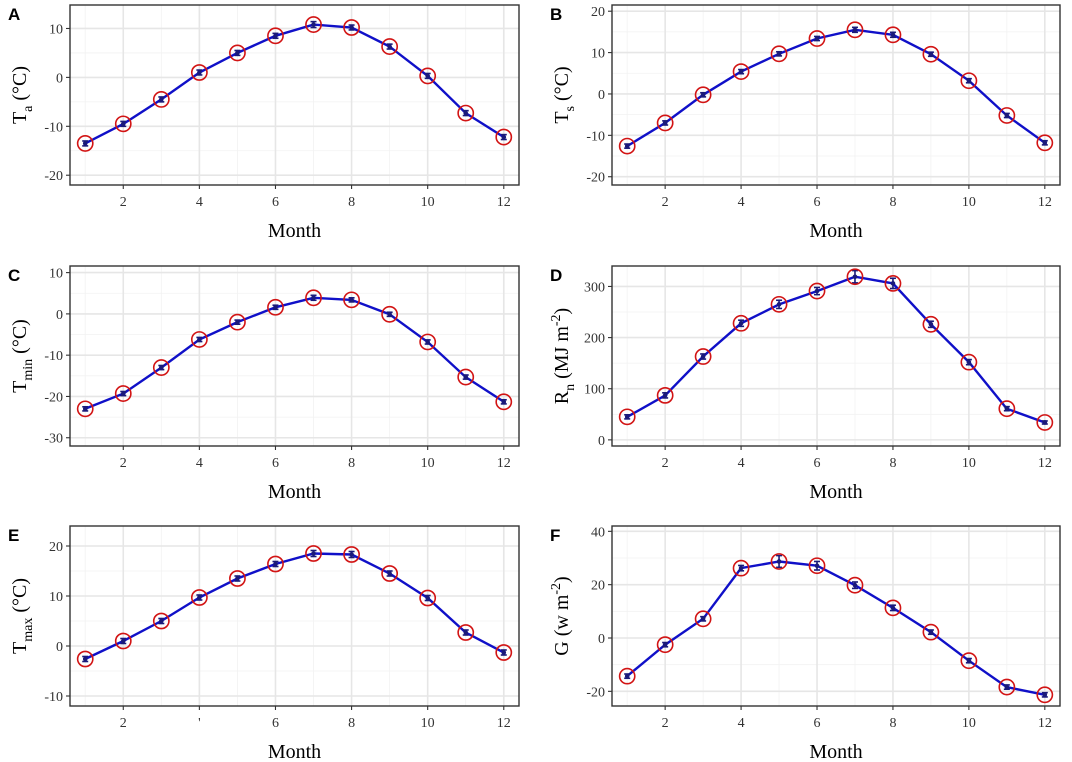 The height and width of the screenshot is (762, 1072). What do you see at coordinates (555, 535) in the screenshot?
I see `panel-letter: F` at bounding box center [555, 535].